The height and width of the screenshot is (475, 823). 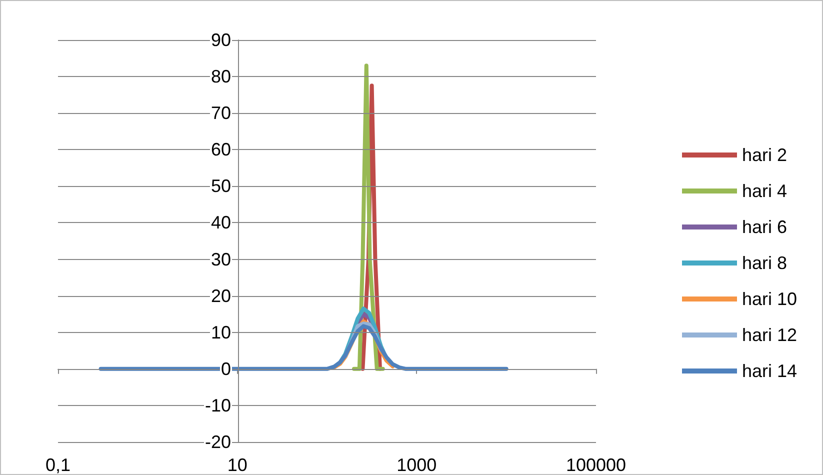 What do you see at coordinates (770, 299) in the screenshot?
I see `legend-label: hari 10` at bounding box center [770, 299].